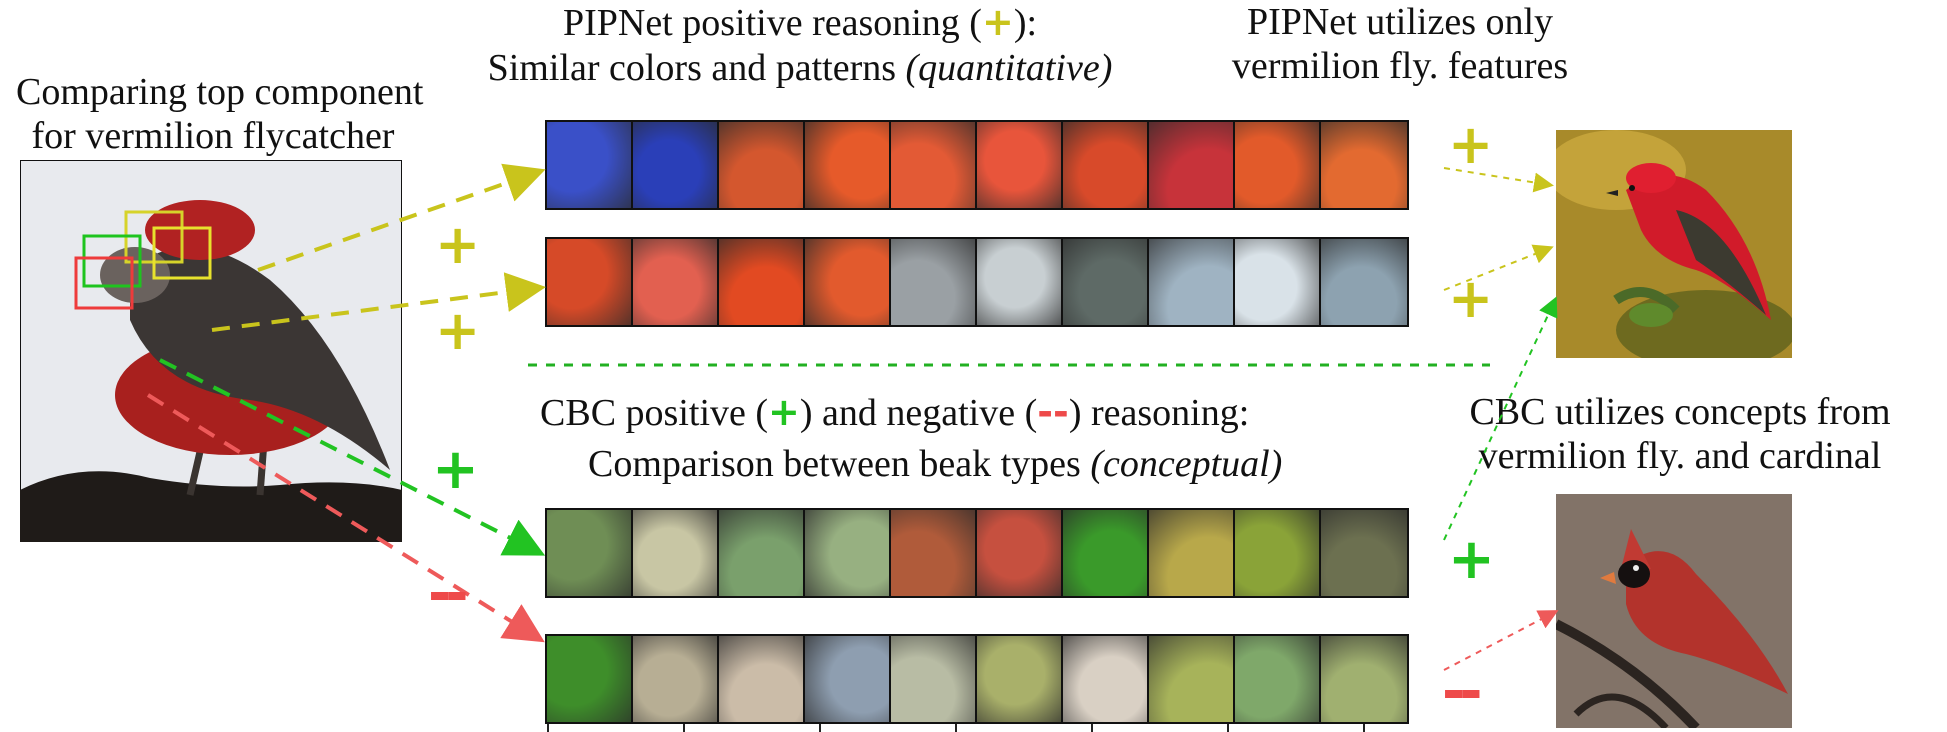  I want to click on cbc-heading-plus: +, so click(784, 412).